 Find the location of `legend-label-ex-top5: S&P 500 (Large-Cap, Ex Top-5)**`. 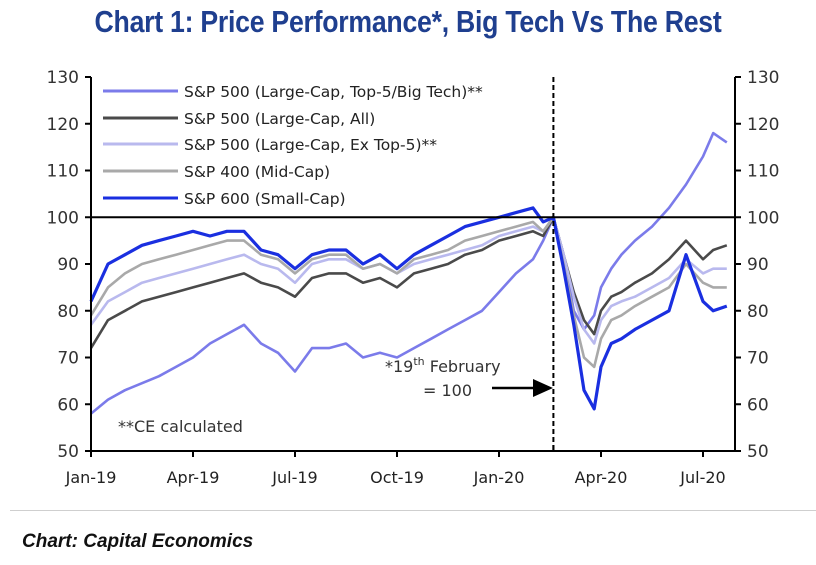

legend-label-ex-top5: S&P 500 (Large-Cap, Ex Top-5)** is located at coordinates (310, 145).